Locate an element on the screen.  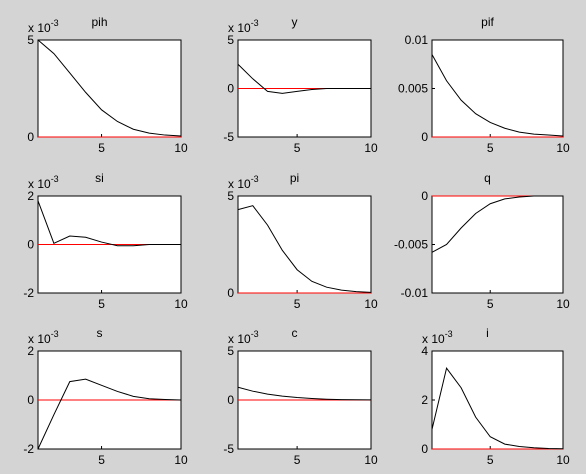
y-tick-label: 0.01 is located at coordinates (417, 40).